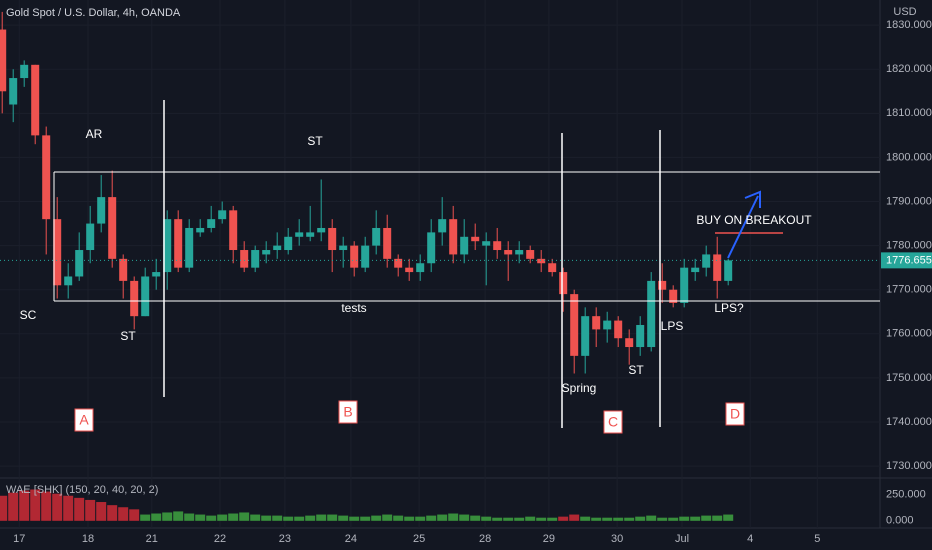 The height and width of the screenshot is (550, 932). What do you see at coordinates (900, 521) in the screenshot?
I see `indicator-tick-label: 0.000` at bounding box center [900, 521].